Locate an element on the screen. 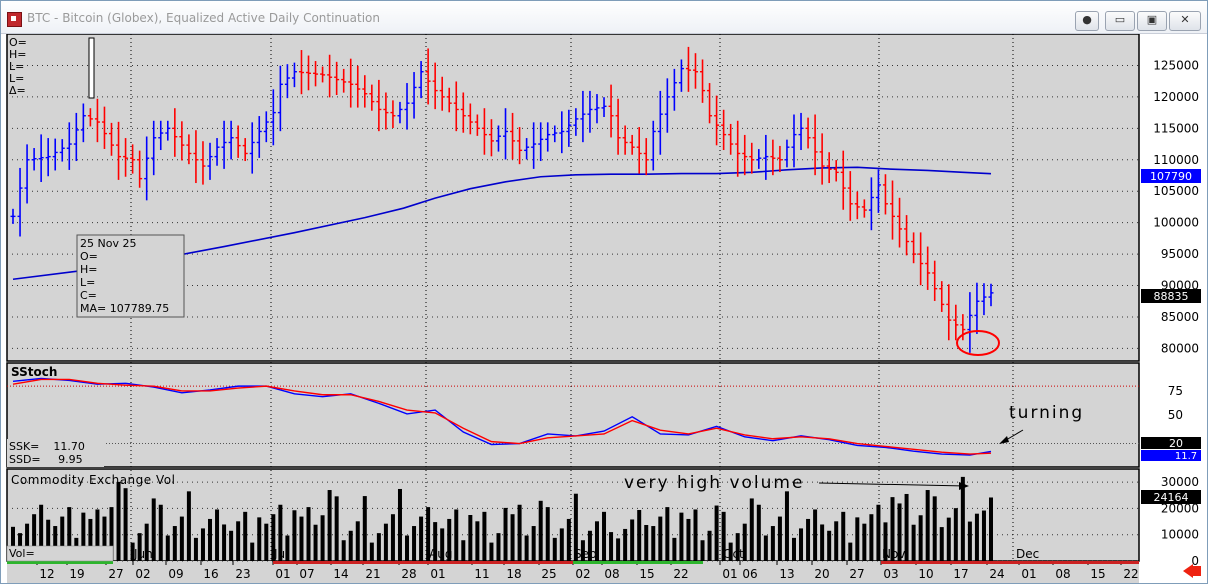  month-label: Sep is located at coordinates (585, 554).